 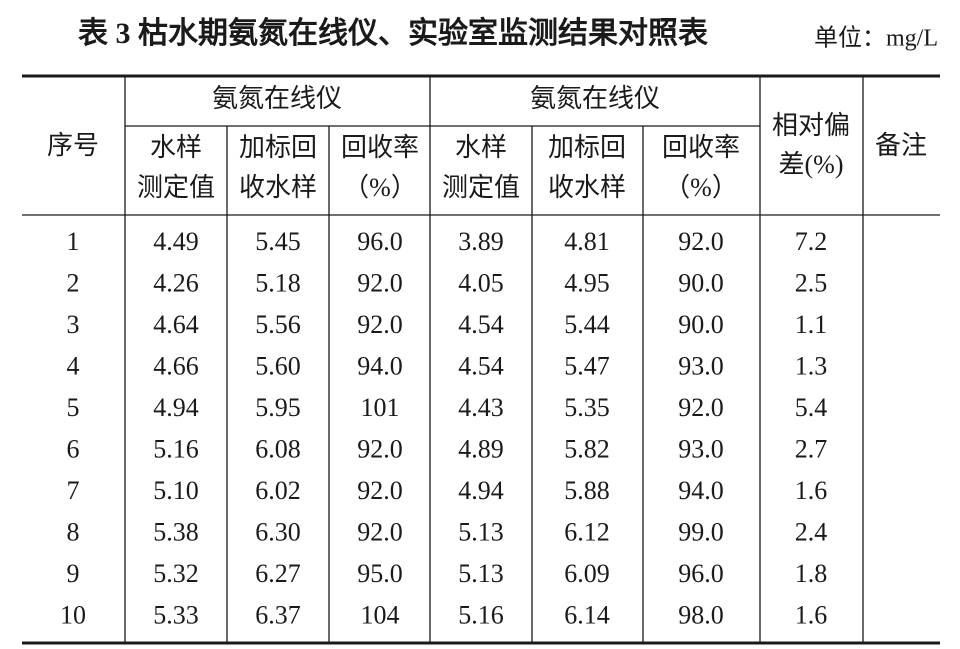 What do you see at coordinates (278, 282) in the screenshot?
I see `table-cell: 5.18` at bounding box center [278, 282].